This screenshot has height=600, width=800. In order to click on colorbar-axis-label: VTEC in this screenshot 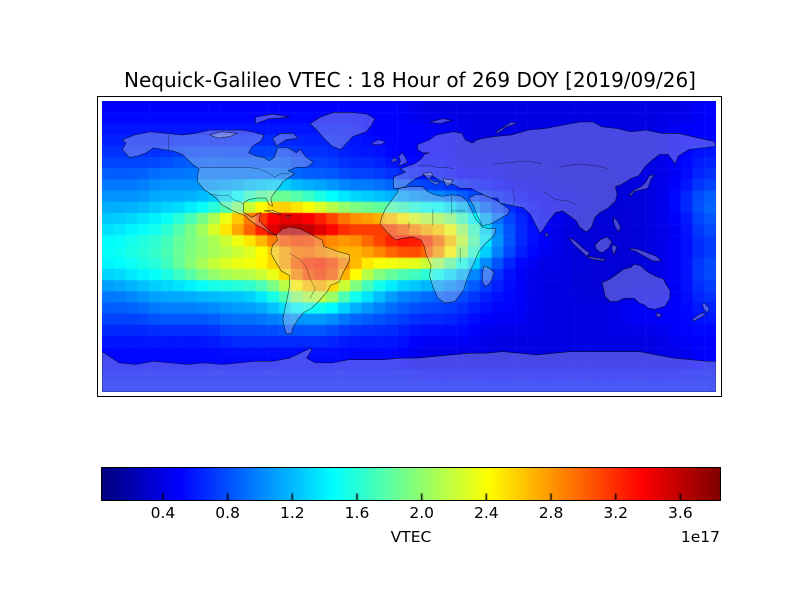, I will do `click(411, 537)`.